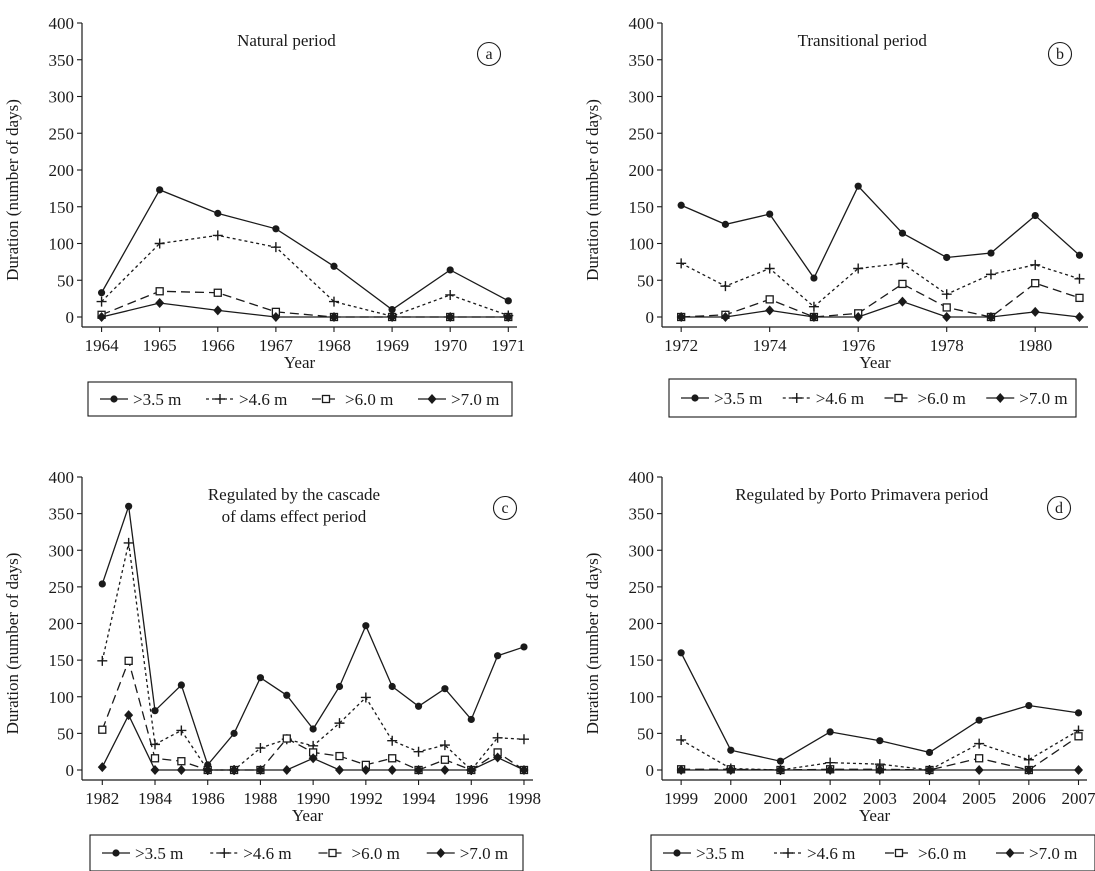 The height and width of the screenshot is (871, 1095). What do you see at coordinates (62, 587) in the screenshot?
I see `y-tick-label: 250` at bounding box center [62, 587].